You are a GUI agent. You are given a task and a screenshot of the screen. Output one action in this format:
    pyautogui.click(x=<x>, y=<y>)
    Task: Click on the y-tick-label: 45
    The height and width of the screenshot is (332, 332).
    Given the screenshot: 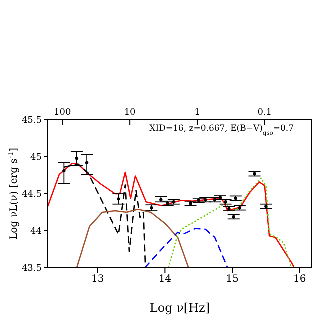 What is the action you would take?
    pyautogui.click(x=36, y=158)
    